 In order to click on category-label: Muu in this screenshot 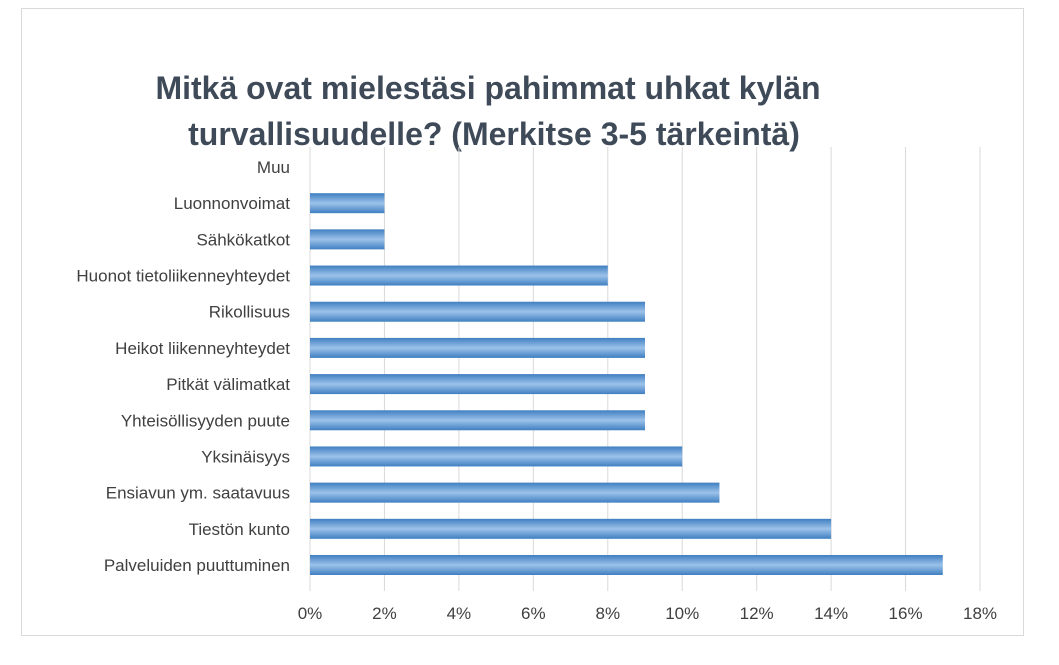, I will do `click(273, 167)`.